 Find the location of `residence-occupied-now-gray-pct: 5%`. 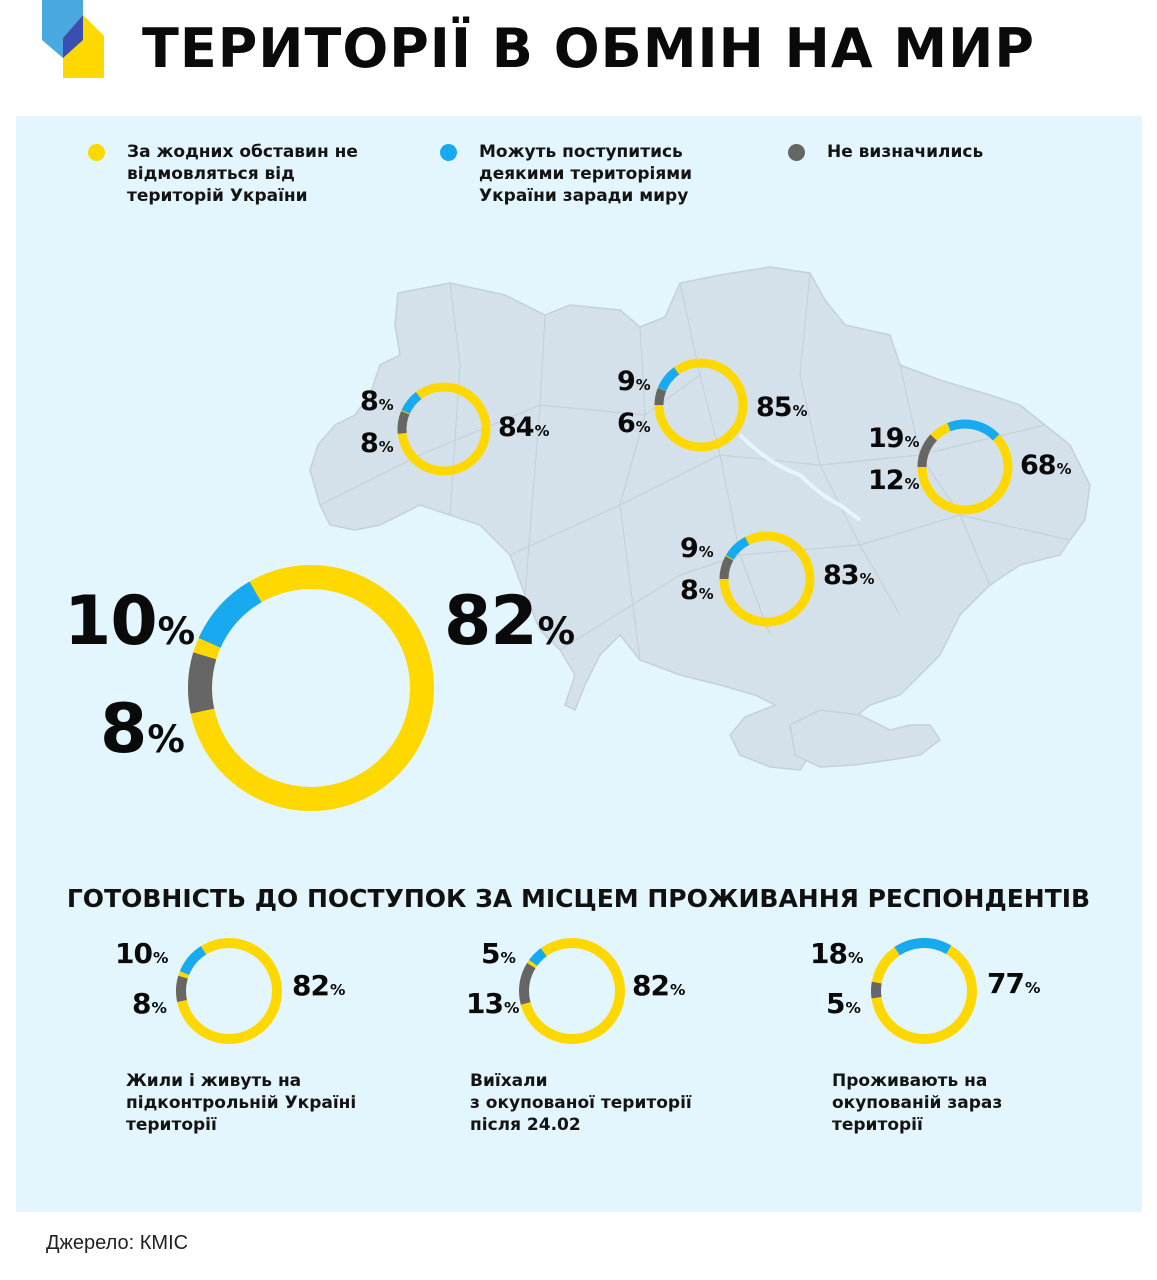

residence-occupied-now-gray-pct: 5% is located at coordinates (843, 1003).